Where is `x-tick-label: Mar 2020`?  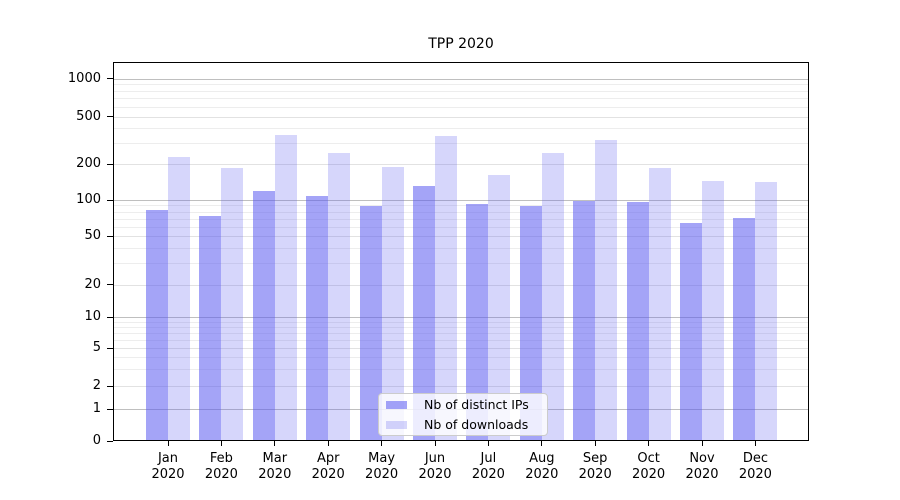
x-tick-label: Mar 2020 is located at coordinates (275, 466).